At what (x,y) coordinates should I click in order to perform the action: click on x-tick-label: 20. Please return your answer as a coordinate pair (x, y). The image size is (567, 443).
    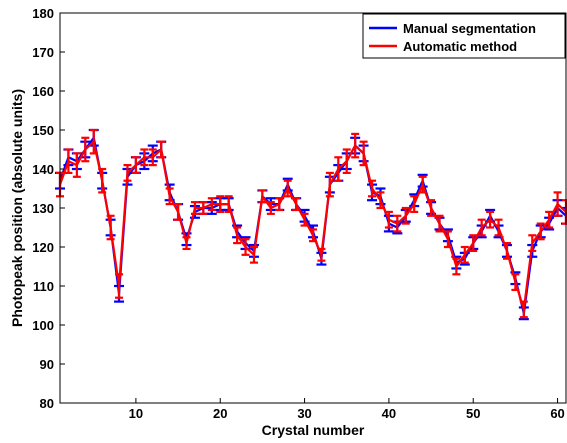
    Looking at the image, I should click on (220, 413).